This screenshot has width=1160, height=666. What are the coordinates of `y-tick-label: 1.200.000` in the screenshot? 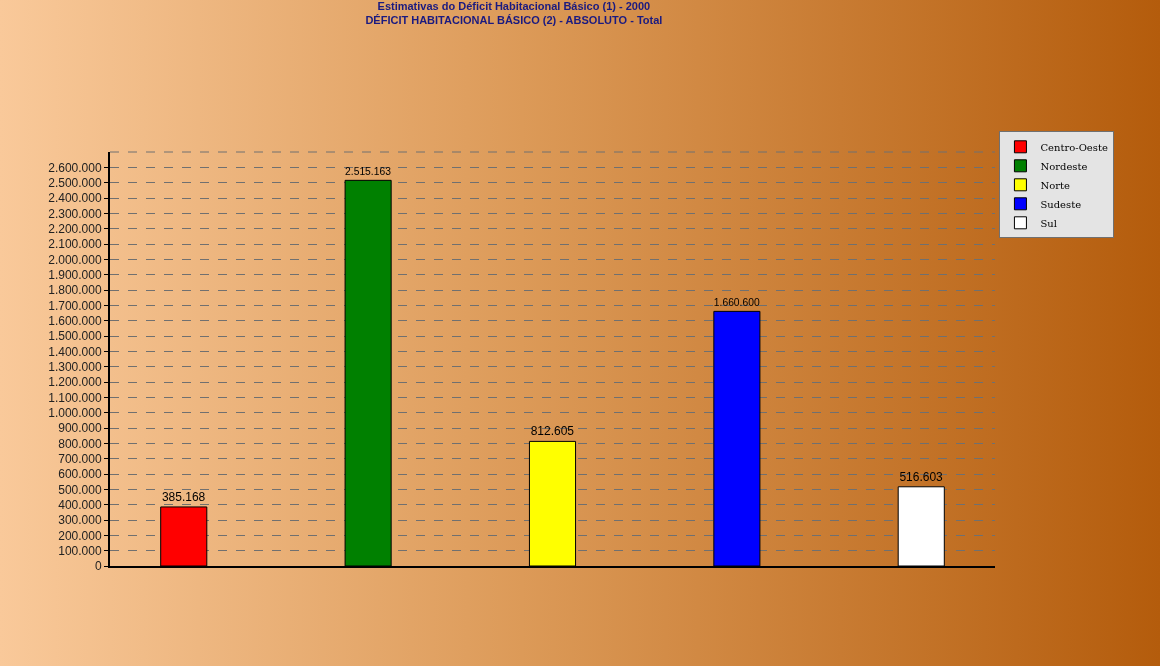 It's located at (75, 382).